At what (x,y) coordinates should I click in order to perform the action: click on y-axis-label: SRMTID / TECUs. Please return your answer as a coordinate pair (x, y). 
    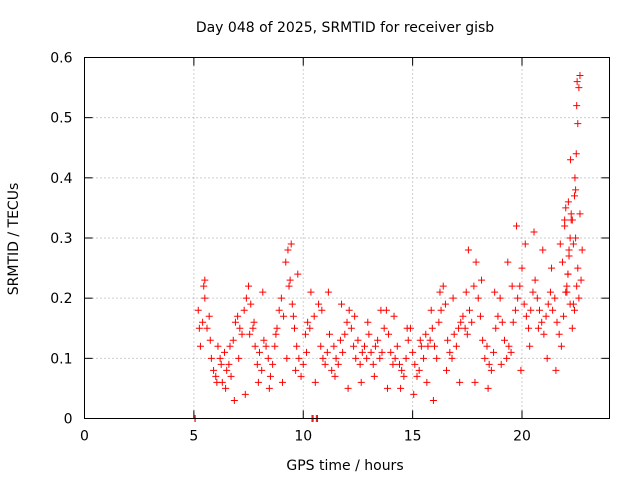
    Looking at the image, I should click on (14, 239).